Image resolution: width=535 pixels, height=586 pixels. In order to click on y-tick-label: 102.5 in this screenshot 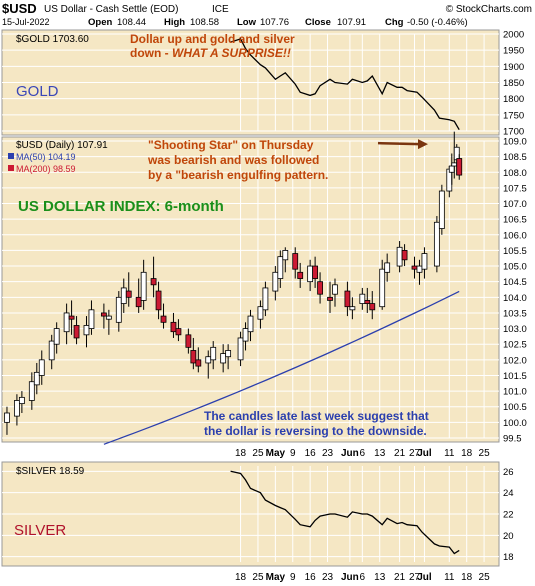, I will do `click(515, 345)`.